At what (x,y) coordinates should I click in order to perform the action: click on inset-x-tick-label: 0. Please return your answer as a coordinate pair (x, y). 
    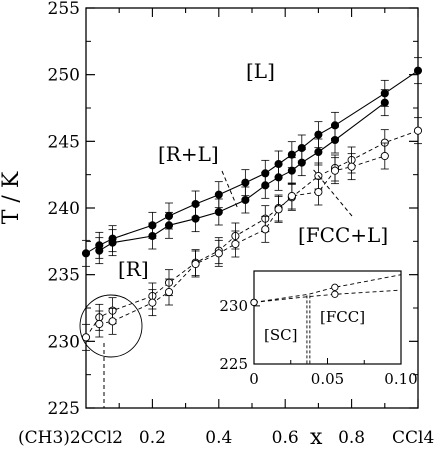
    Looking at the image, I should click on (254, 379).